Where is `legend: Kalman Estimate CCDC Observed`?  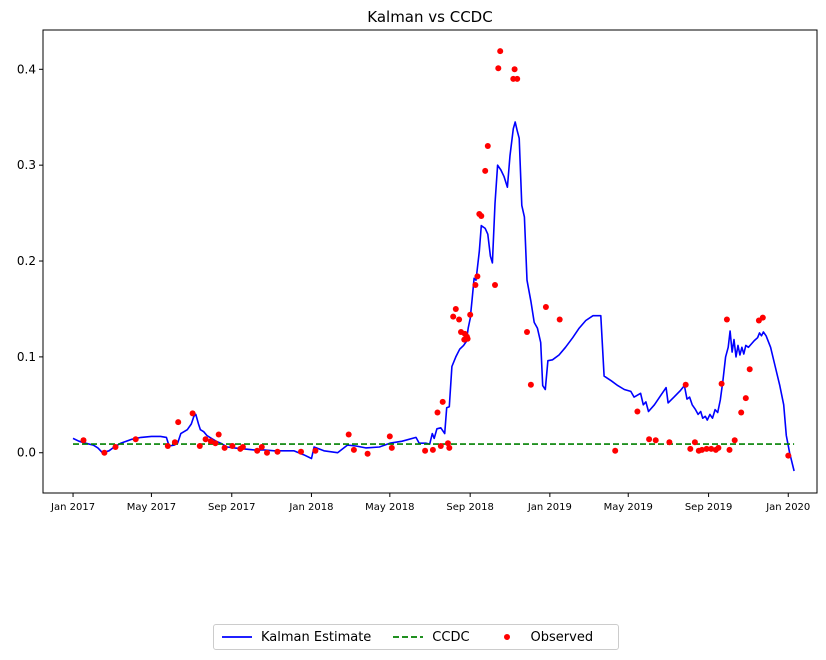 legend: Kalman Estimate CCDC Observed is located at coordinates (416, 637).